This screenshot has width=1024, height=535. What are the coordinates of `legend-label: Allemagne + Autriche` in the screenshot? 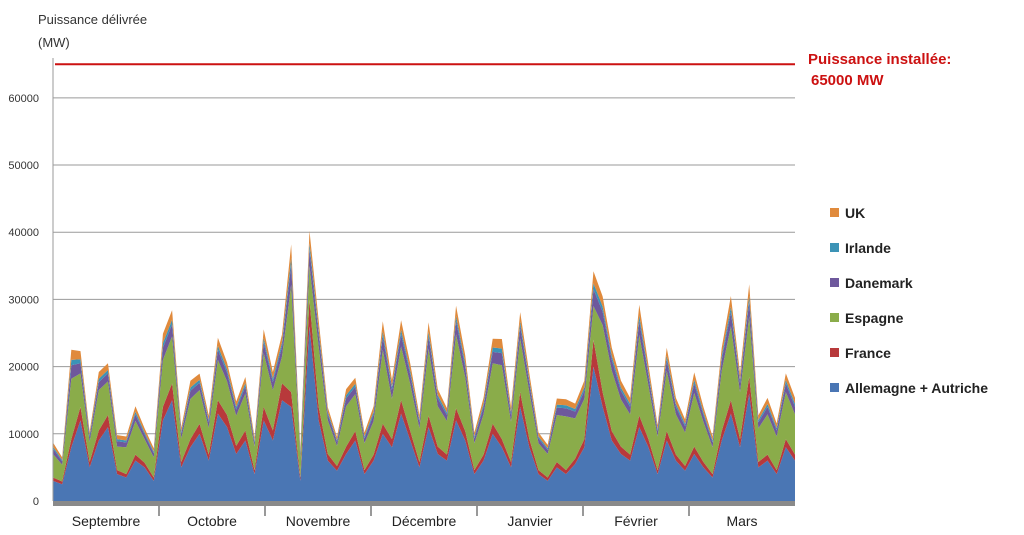 It's located at (916, 388).